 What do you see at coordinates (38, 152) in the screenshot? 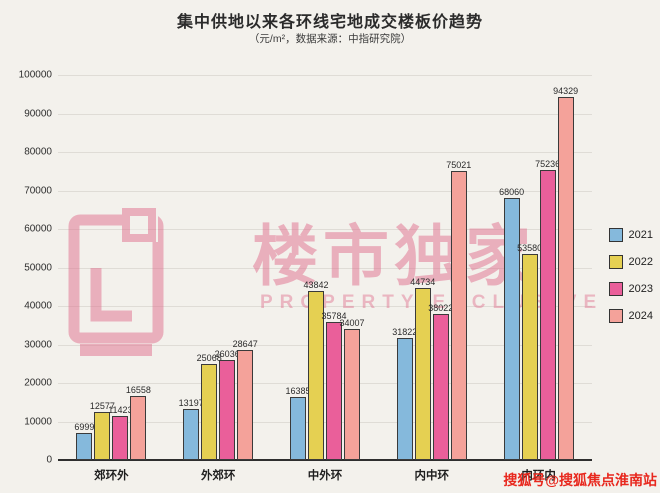
I see `y-axis-tick-label: 80000` at bounding box center [38, 152].